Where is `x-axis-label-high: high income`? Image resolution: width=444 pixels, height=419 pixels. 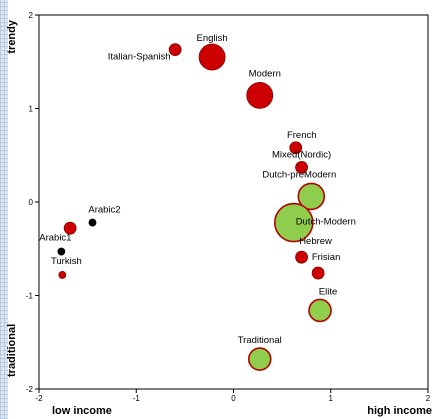
x-axis-label-high: high income is located at coordinates (399, 411).